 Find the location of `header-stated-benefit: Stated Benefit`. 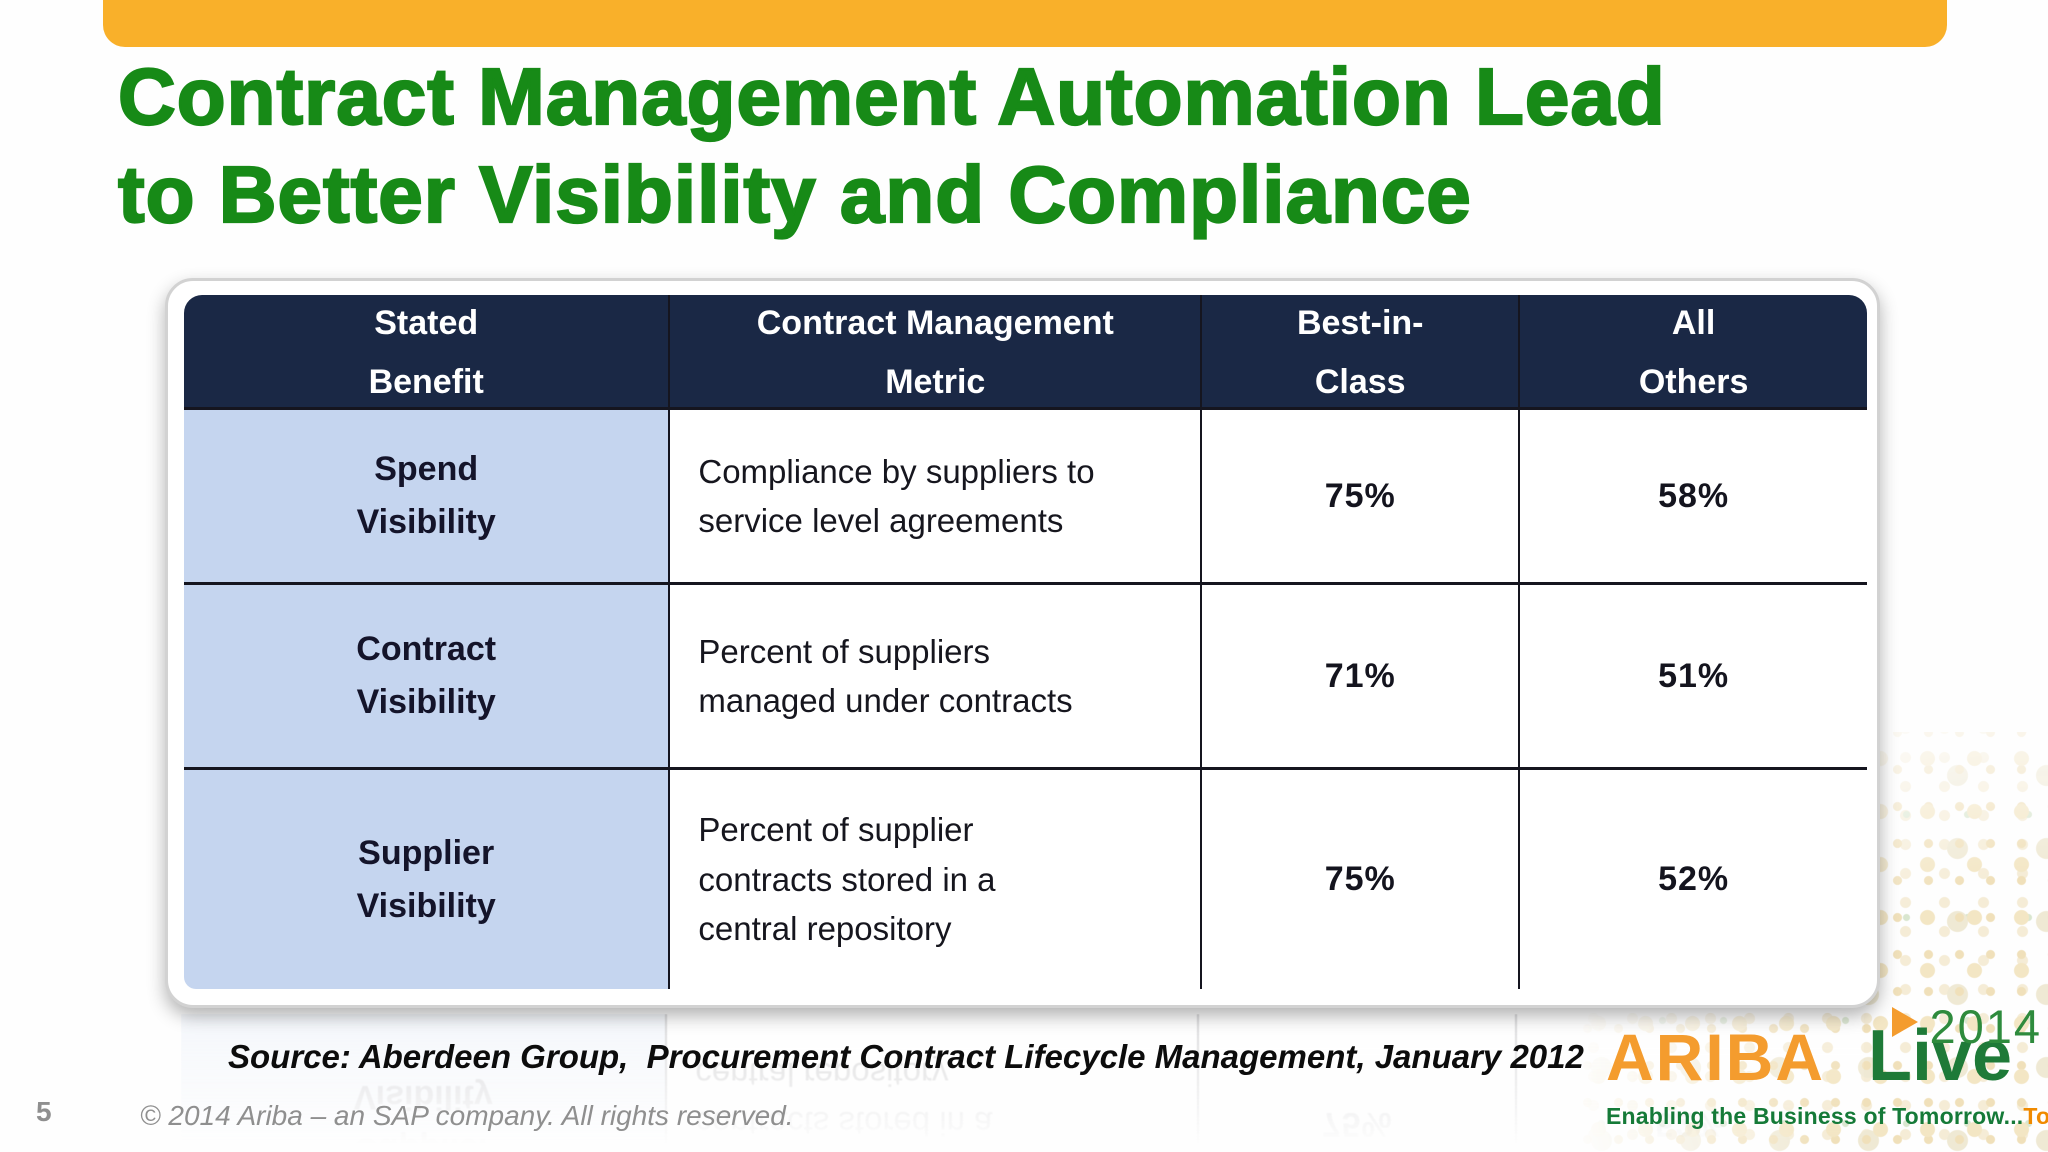

header-stated-benefit: Stated Benefit is located at coordinates (427, 352).